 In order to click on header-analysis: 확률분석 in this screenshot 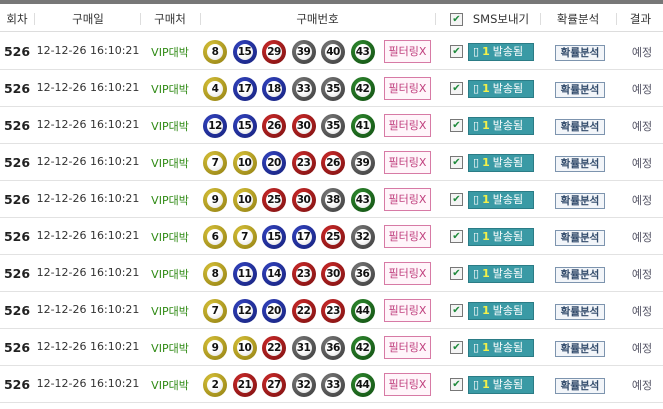, I will do `click(578, 19)`.